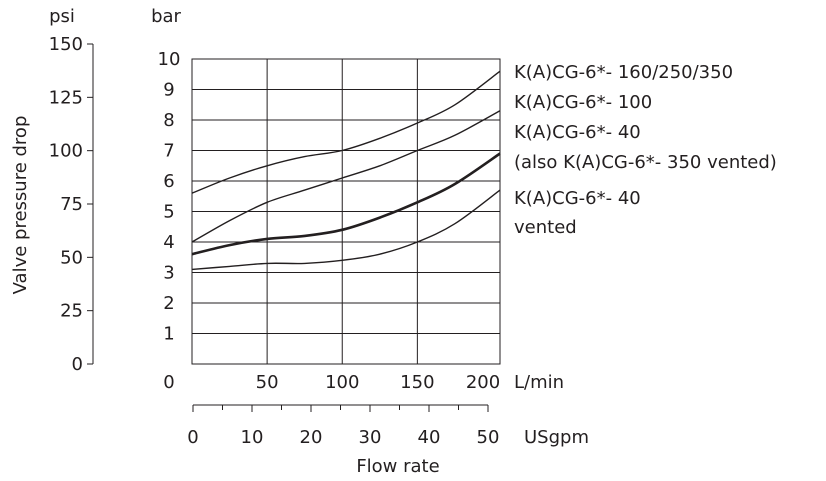 The width and height of the screenshot is (826, 481). What do you see at coordinates (168, 273) in the screenshot?
I see `bar-tick-label: 3` at bounding box center [168, 273].